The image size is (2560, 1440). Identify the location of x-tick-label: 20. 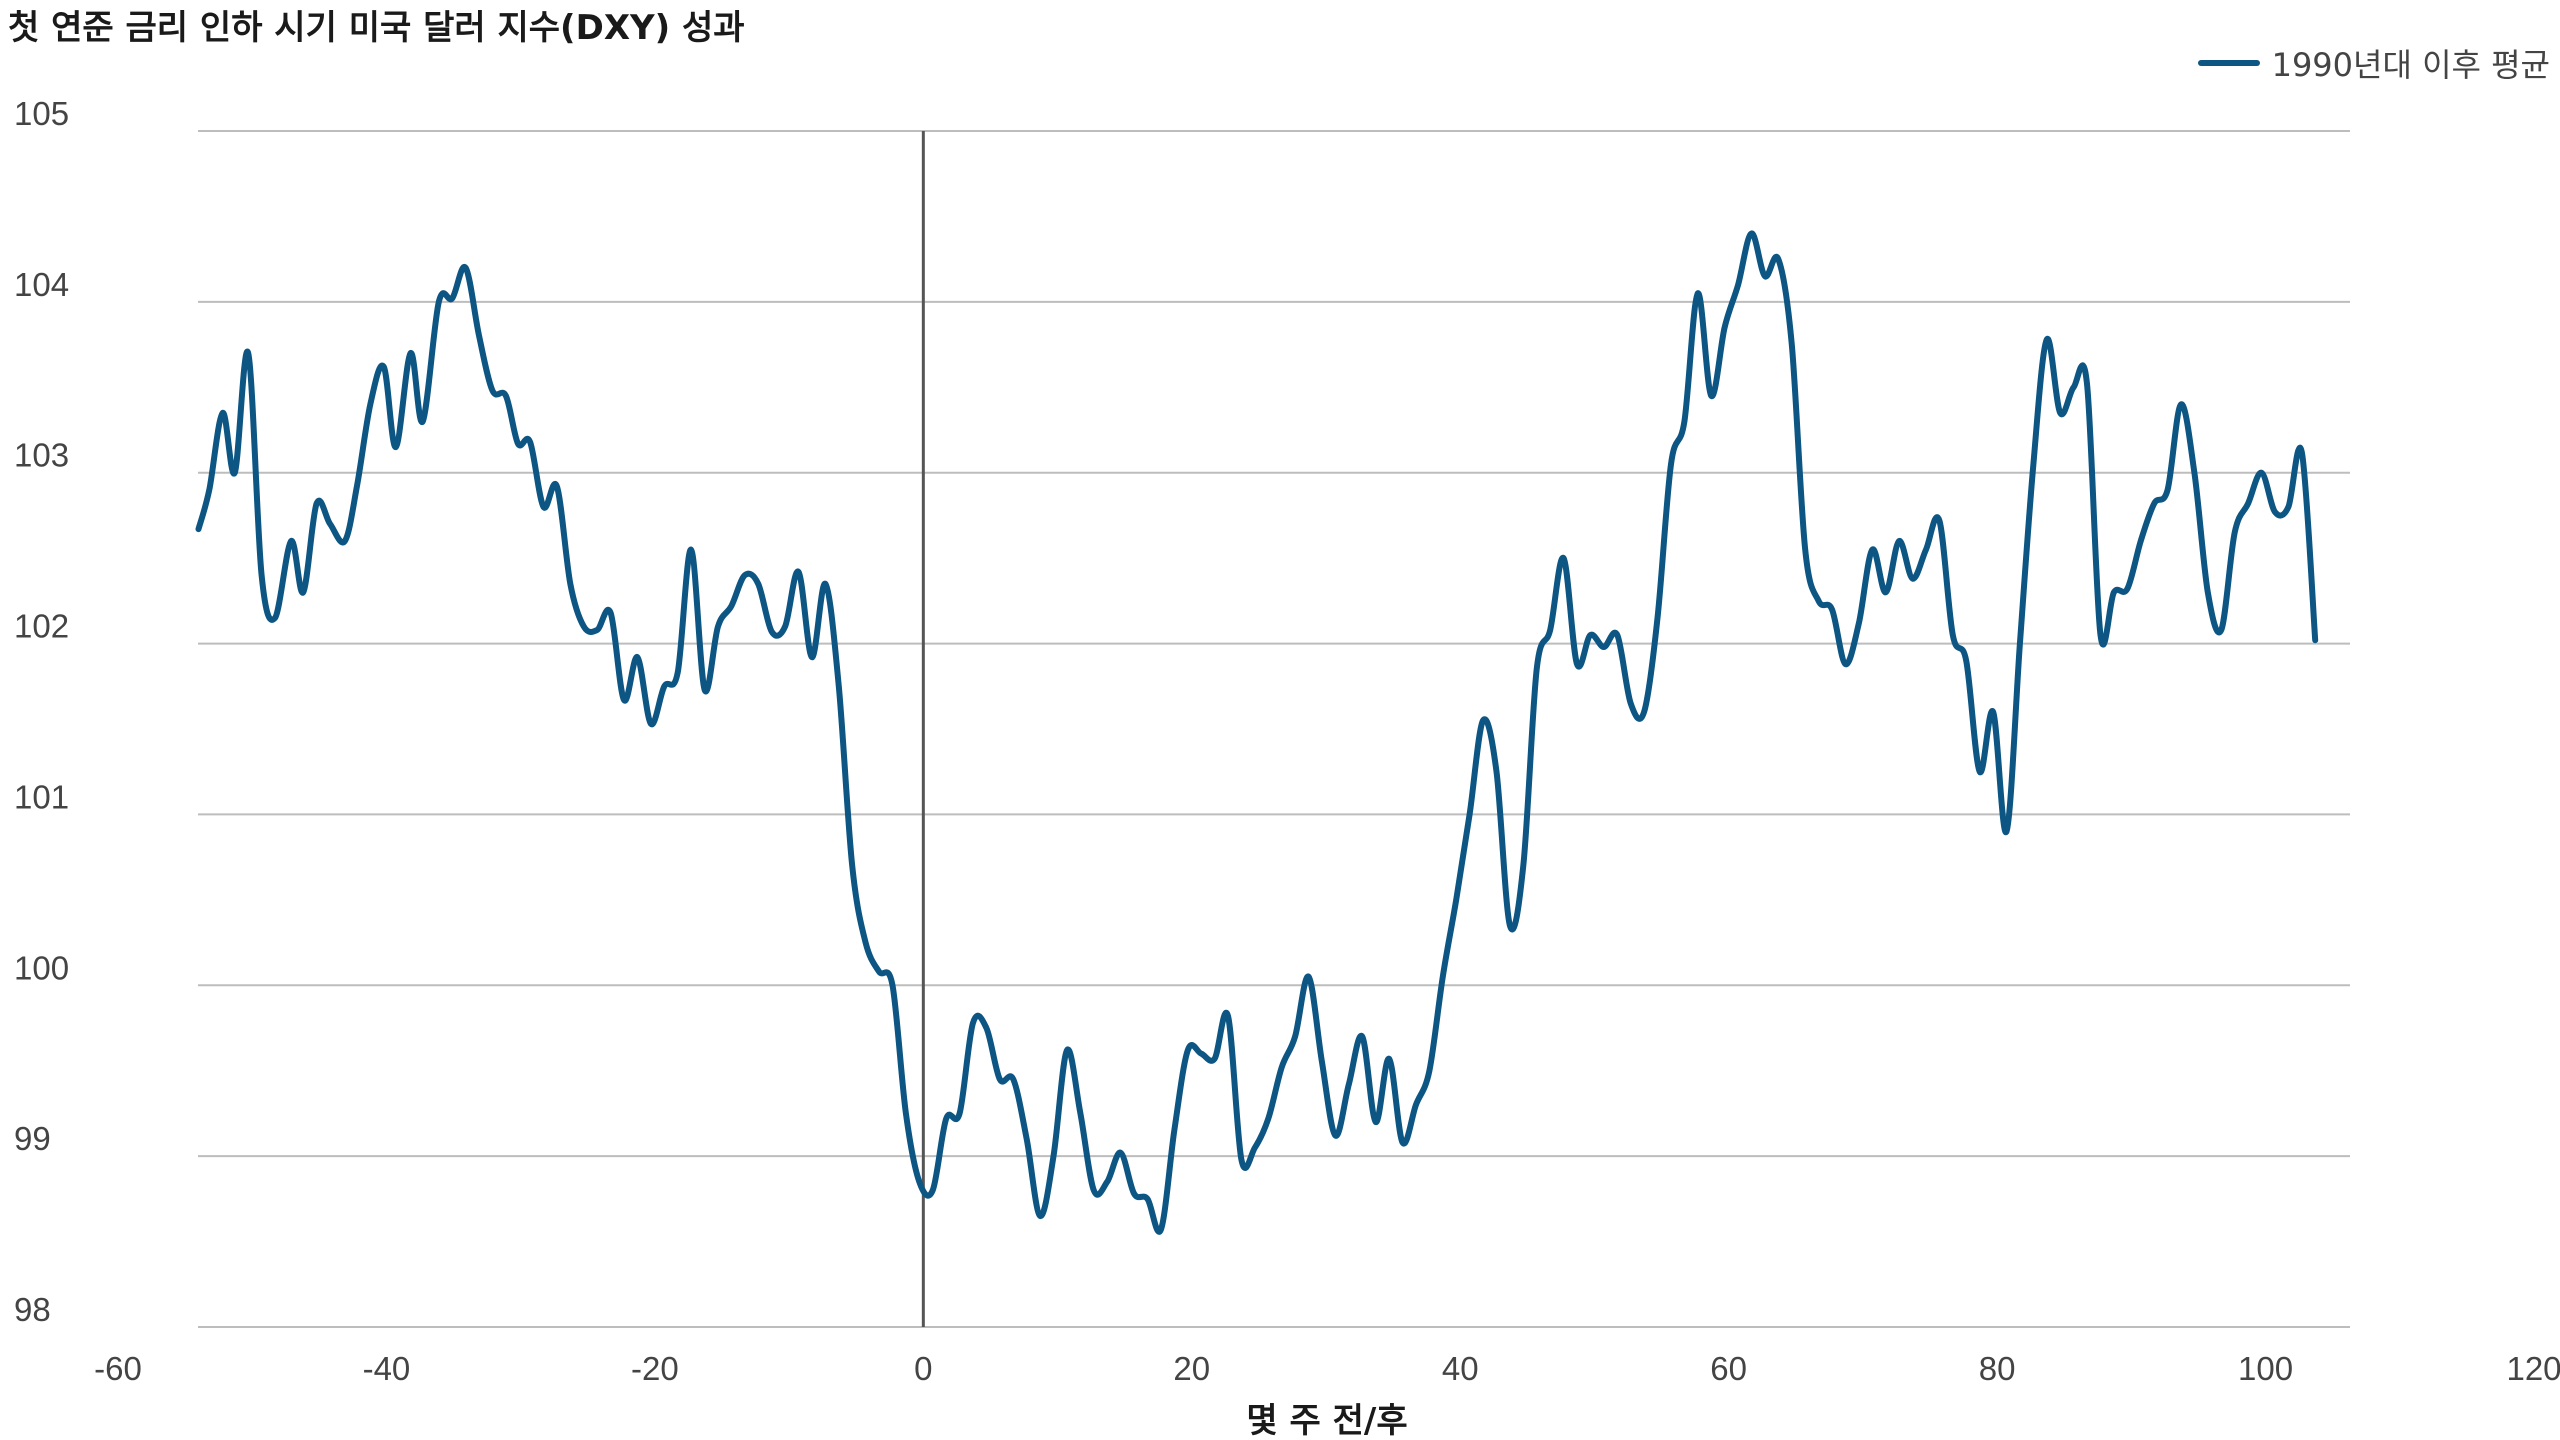
(1191, 1368).